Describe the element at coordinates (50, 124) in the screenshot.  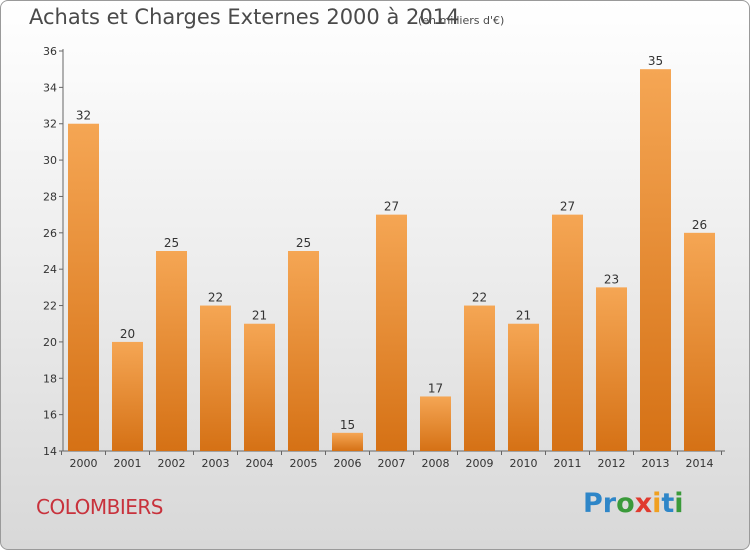
I see `y-tick-label: 32` at that location.